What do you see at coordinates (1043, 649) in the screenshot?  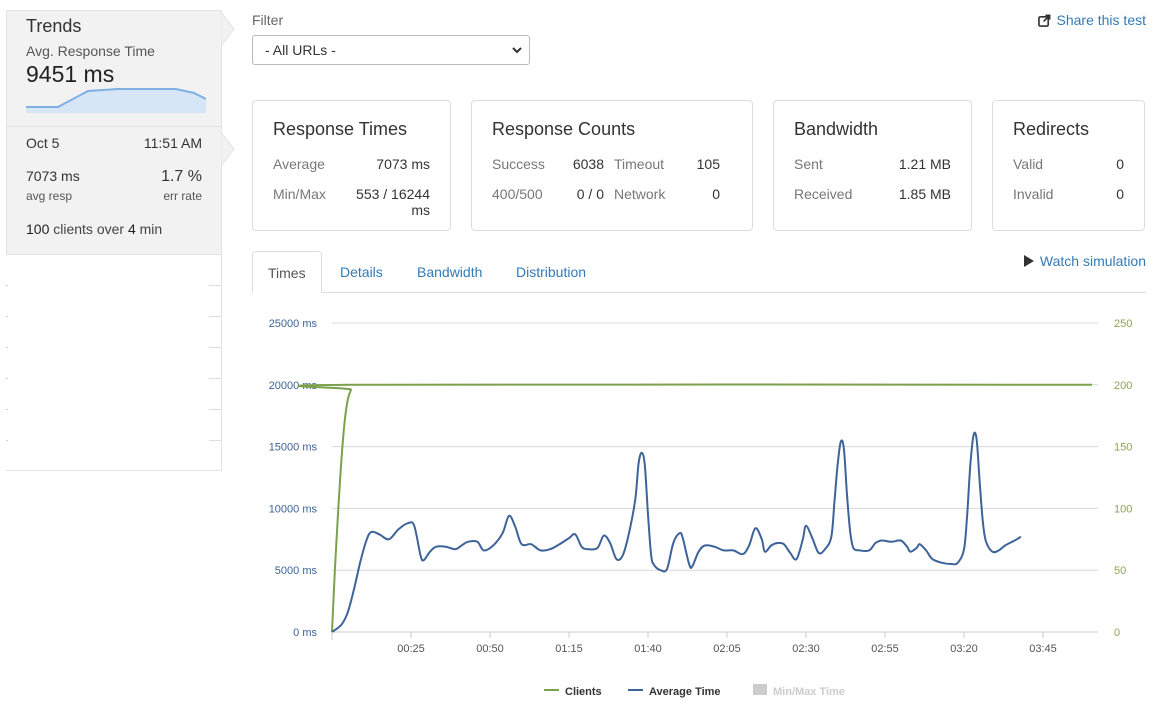 I see `x-tick-label: 03:45` at bounding box center [1043, 649].